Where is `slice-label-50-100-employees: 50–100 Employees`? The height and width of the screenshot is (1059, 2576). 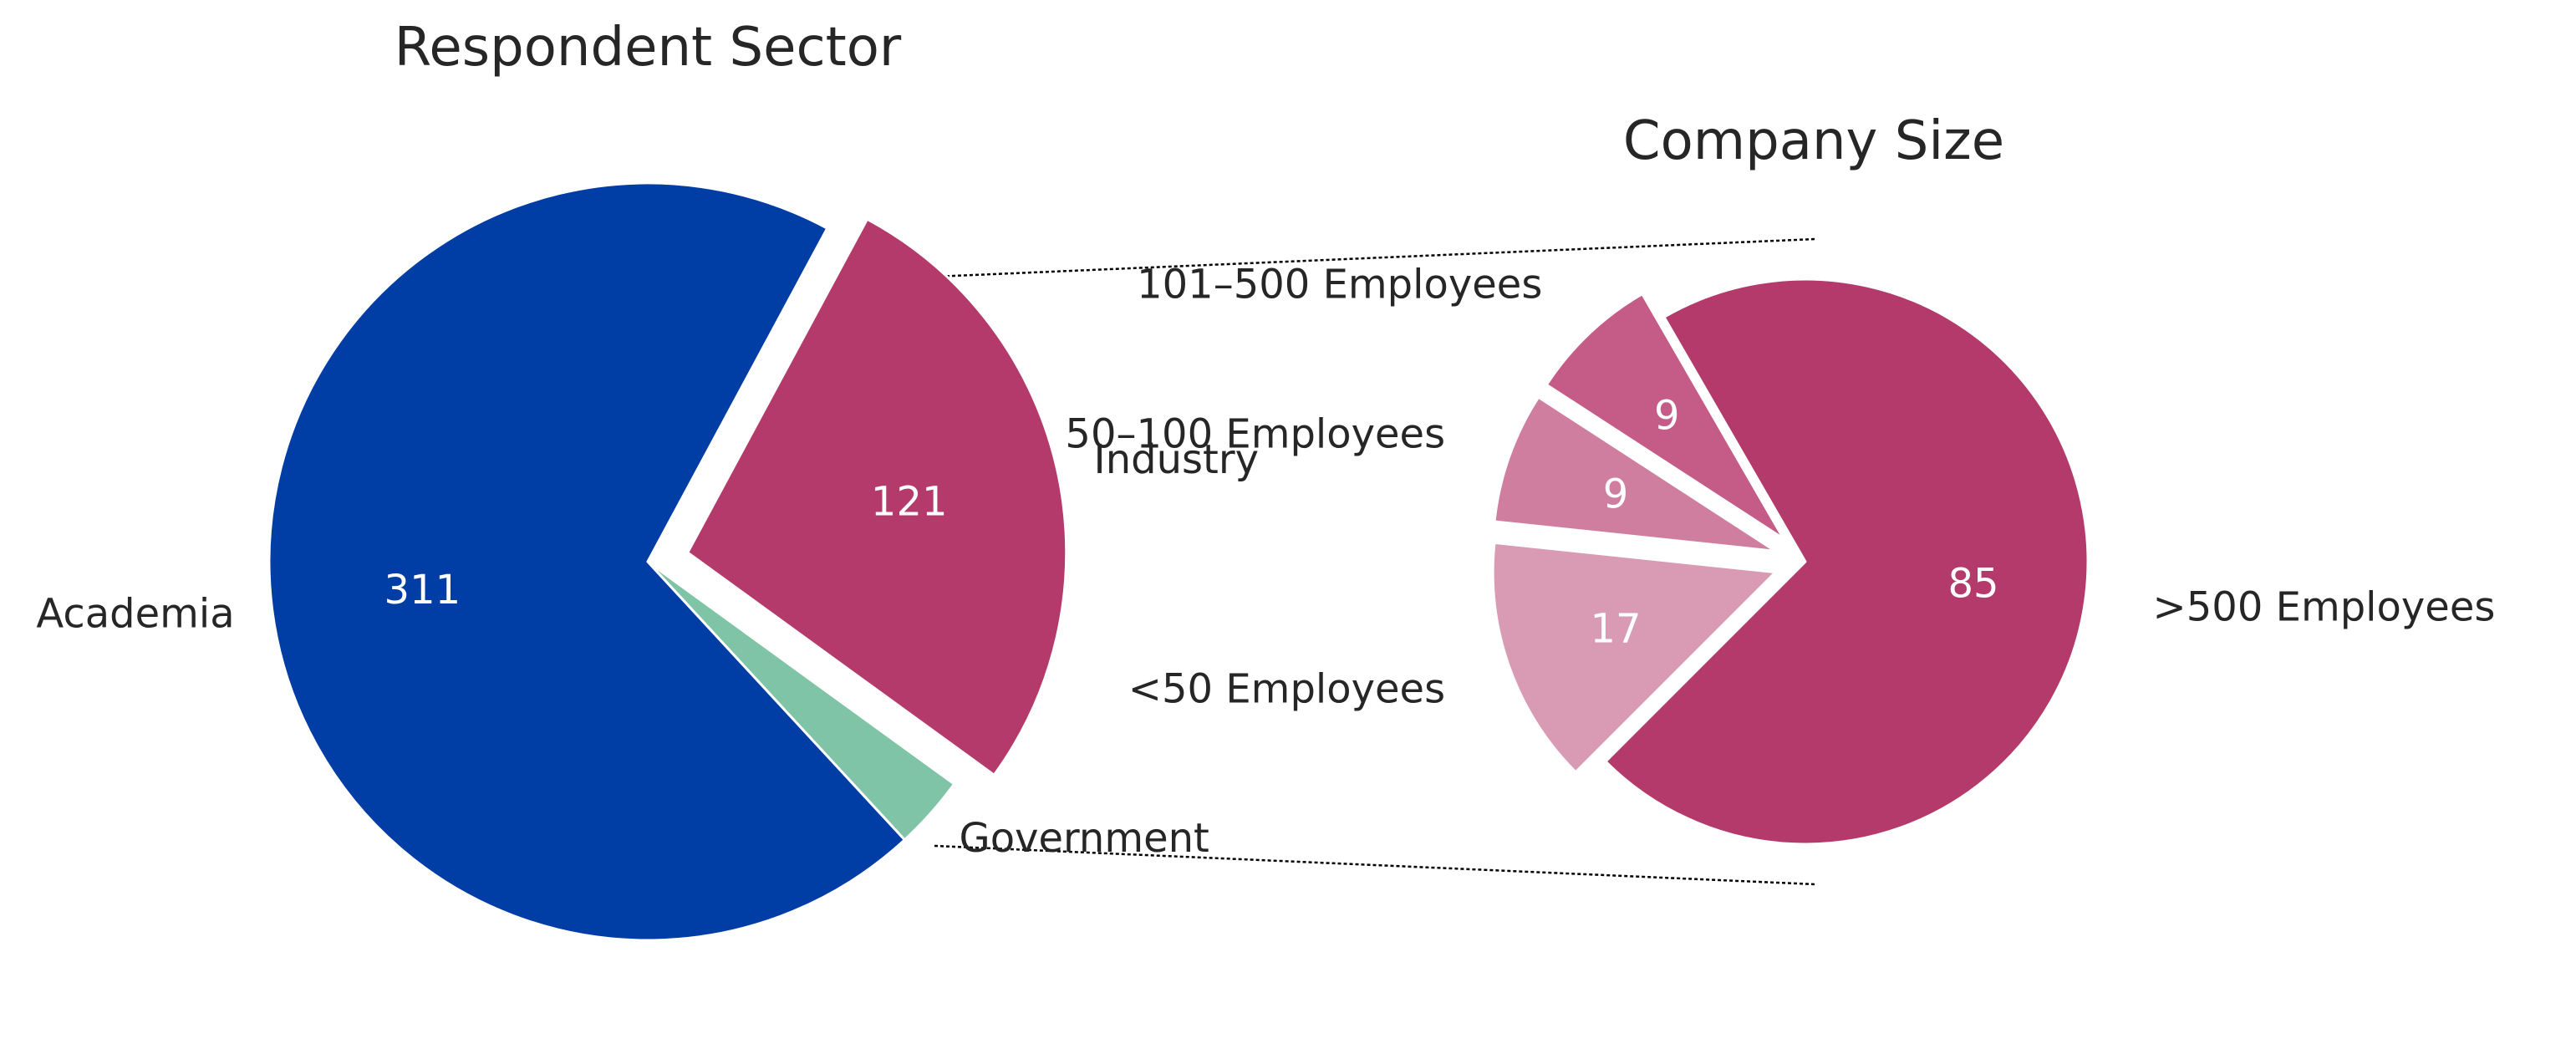 slice-label-50-100-employees: 50–100 Employees is located at coordinates (1255, 433).